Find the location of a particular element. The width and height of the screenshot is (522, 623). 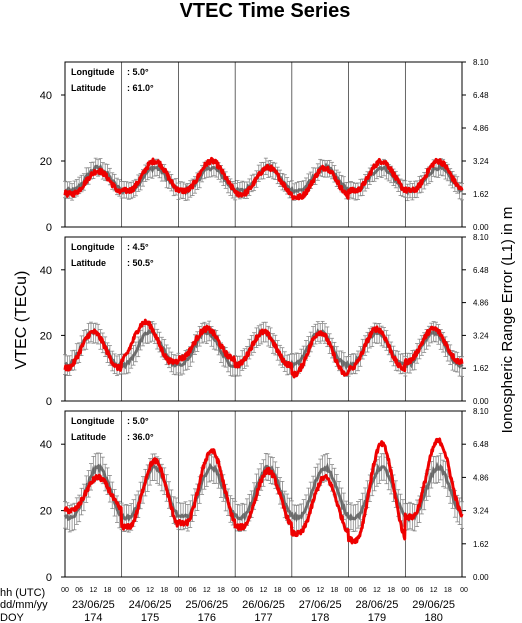

longitude-value: : 4.5° is located at coordinates (138, 247).